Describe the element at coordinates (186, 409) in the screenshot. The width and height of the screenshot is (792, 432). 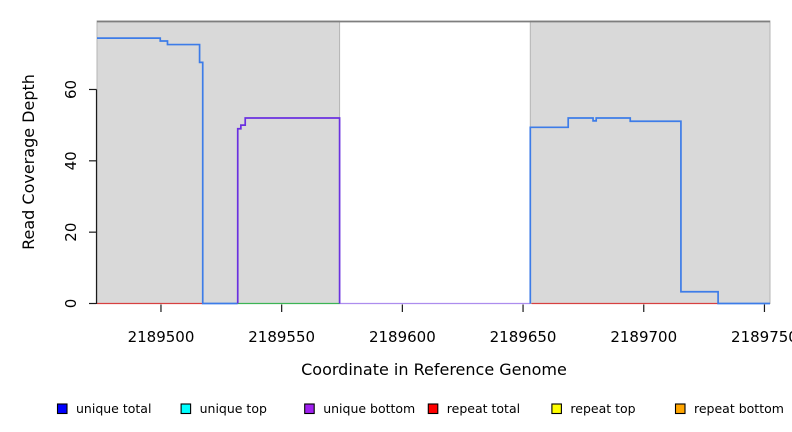
I see `legend-swatch-unique-top` at that location.